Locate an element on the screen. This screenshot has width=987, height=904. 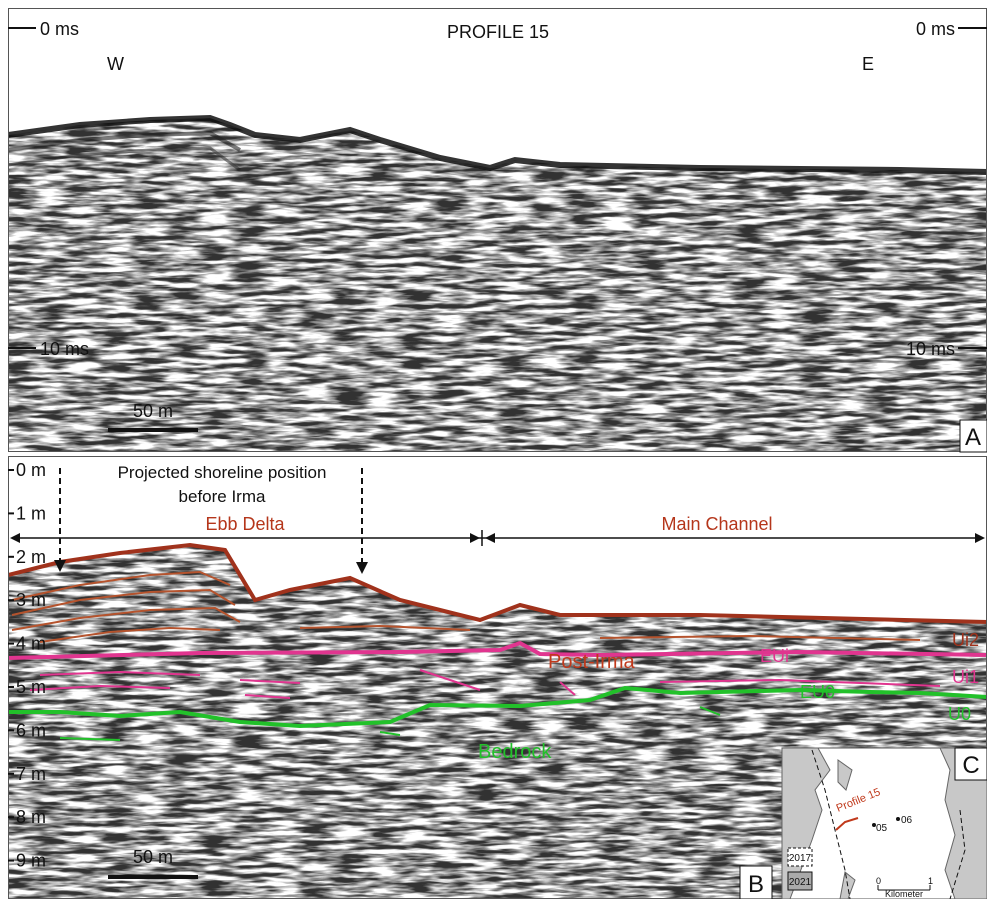
annotation: before Irma is located at coordinates (222, 496).